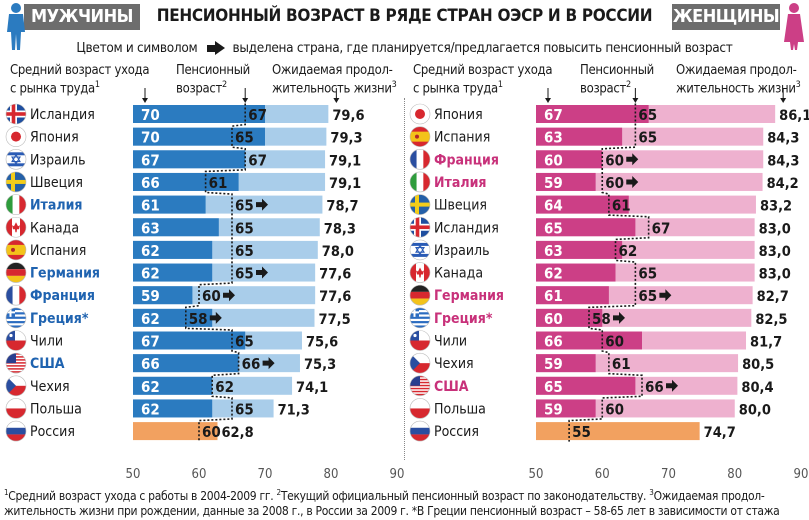 The width and height of the screenshot is (809, 520). Describe the element at coordinates (553, 342) in the screenshot. I see `exit-label: 66` at that location.